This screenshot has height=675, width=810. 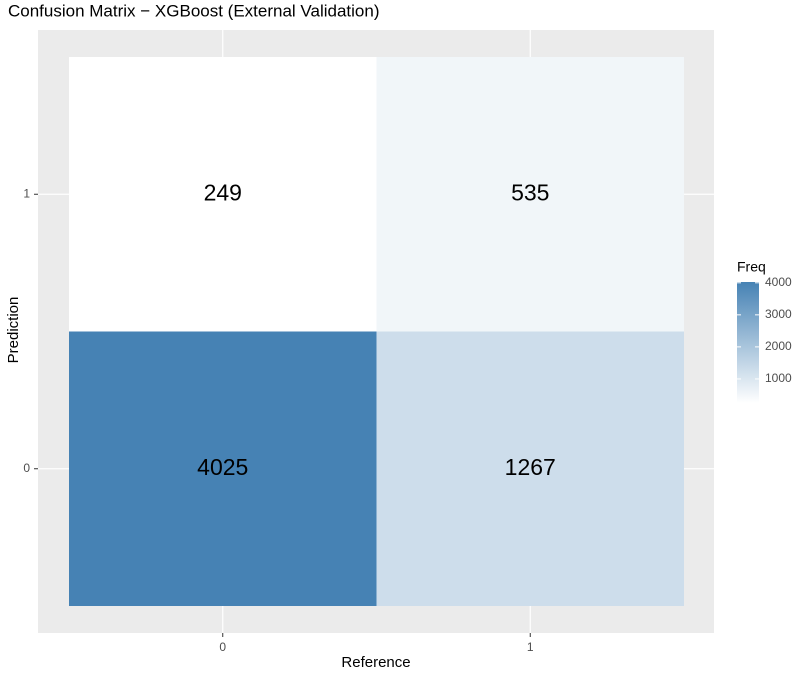 I want to click on colorbar-tick-label: 1000, so click(x=778, y=378).